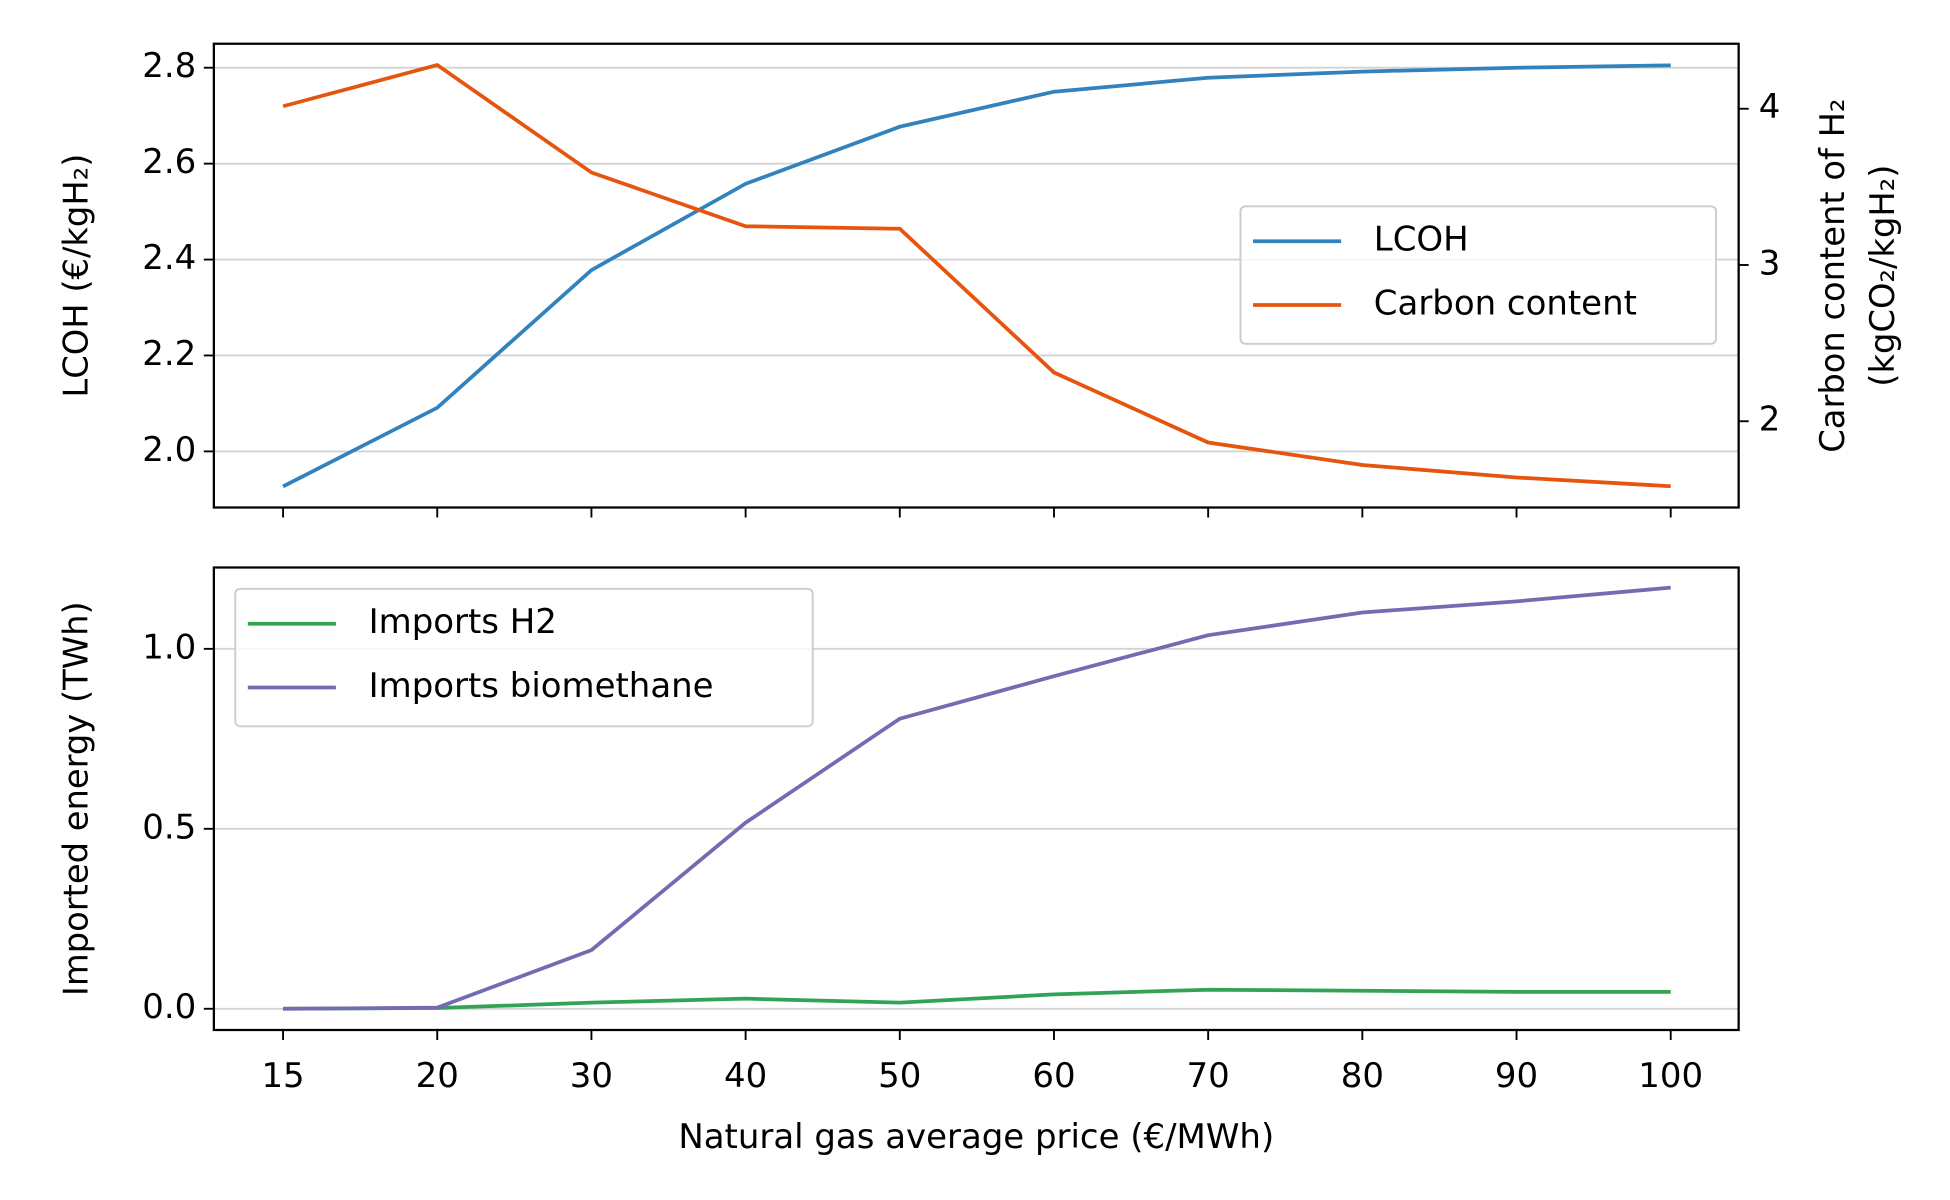 The height and width of the screenshot is (1200, 1950). What do you see at coordinates (75, 276) in the screenshot?
I see `y-axis-label: LCOH (€/kgH₂)` at bounding box center [75, 276].